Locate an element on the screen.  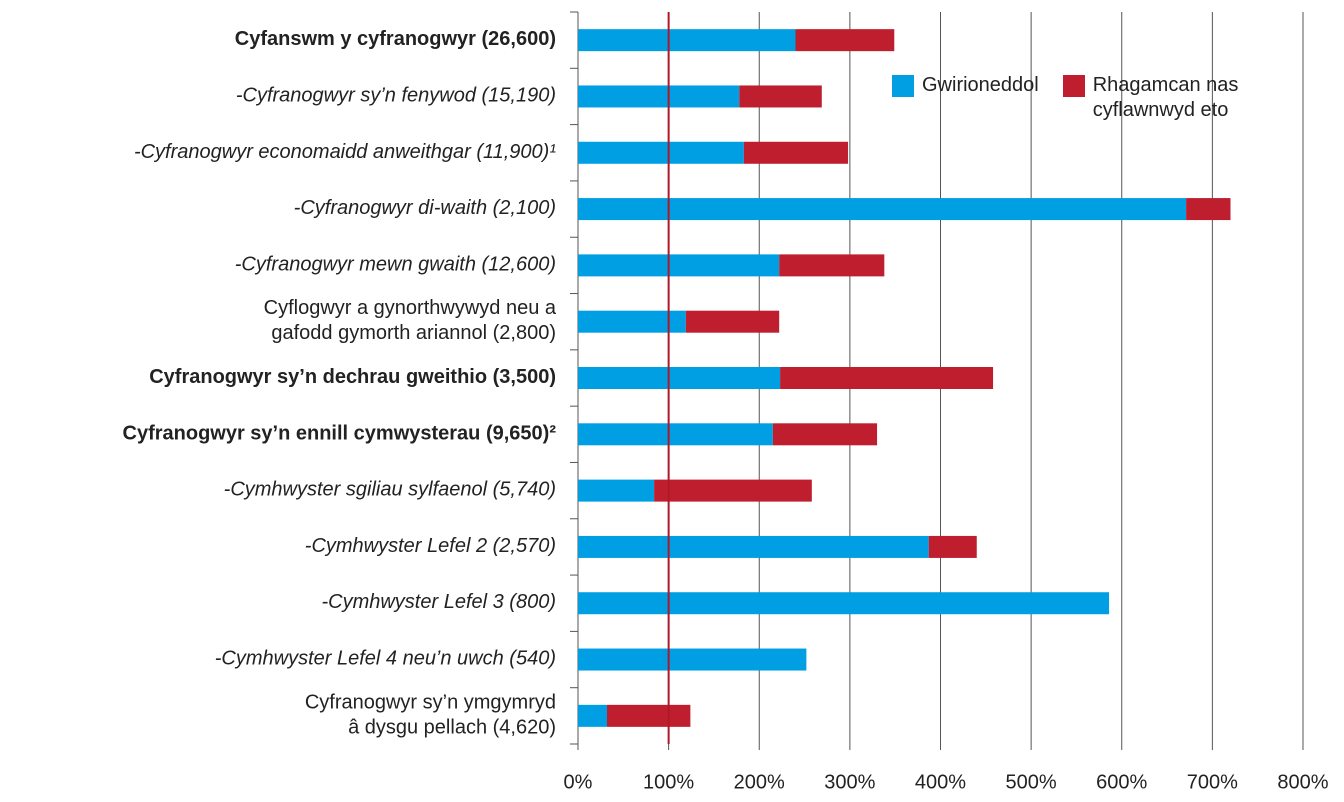
category-label: -Cymhwyster Lefel 4 neu’n uwch (540) is located at coordinates (385, 659).